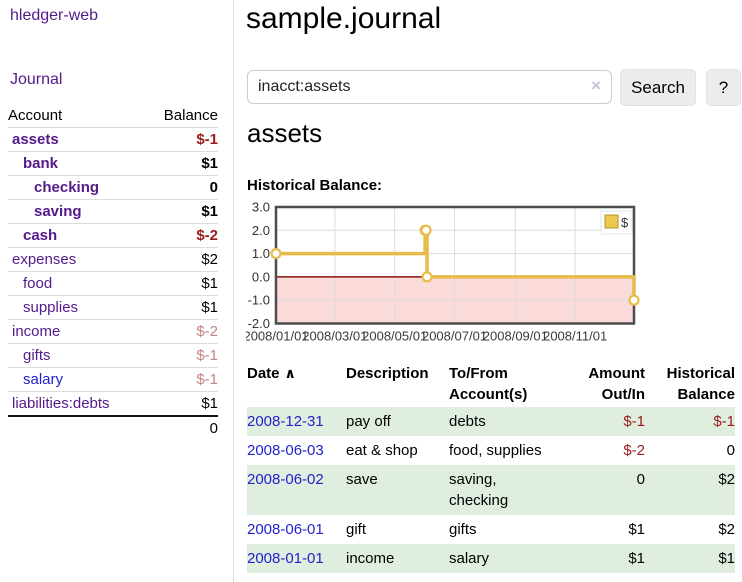 The width and height of the screenshot is (742, 582). What do you see at coordinates (181, 187) in the screenshot?
I see `account-balance: 0` at bounding box center [181, 187].